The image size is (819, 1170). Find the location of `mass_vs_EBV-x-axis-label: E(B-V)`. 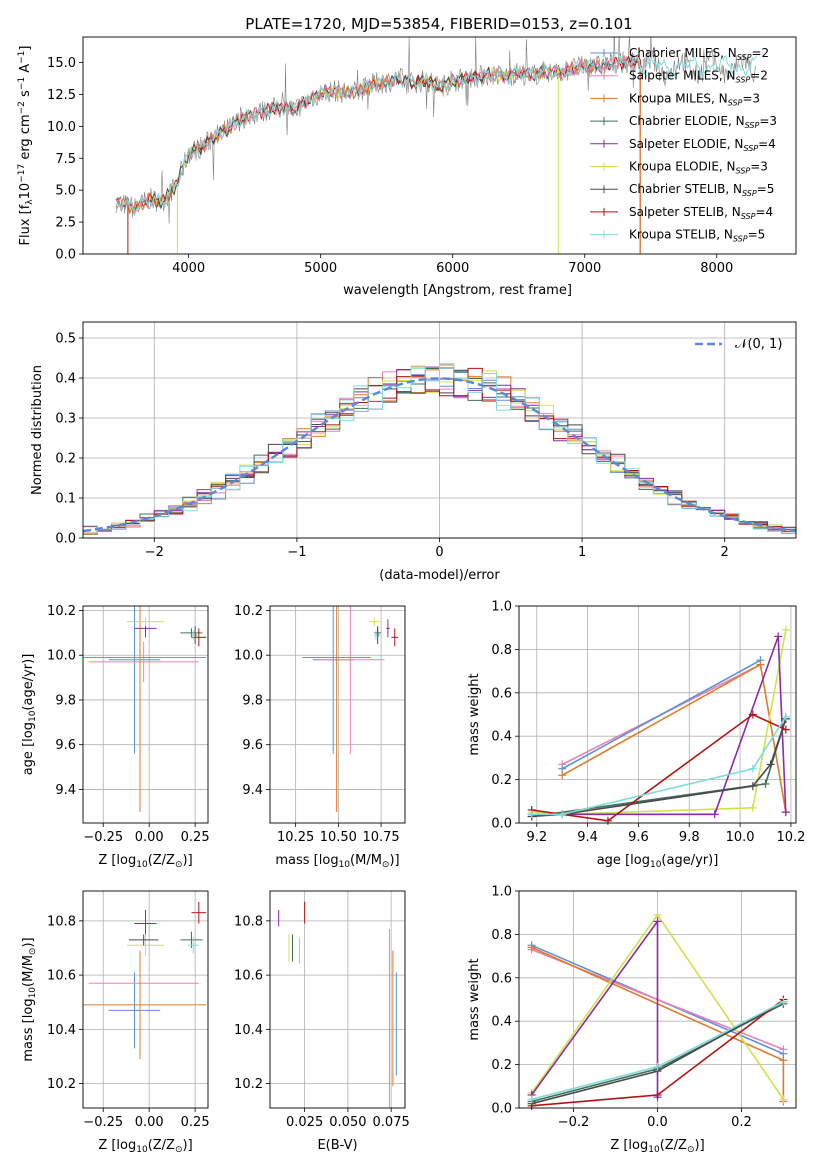

mass_vs_EBV-x-axis-label: E(B-V) is located at coordinates (337, 1145).